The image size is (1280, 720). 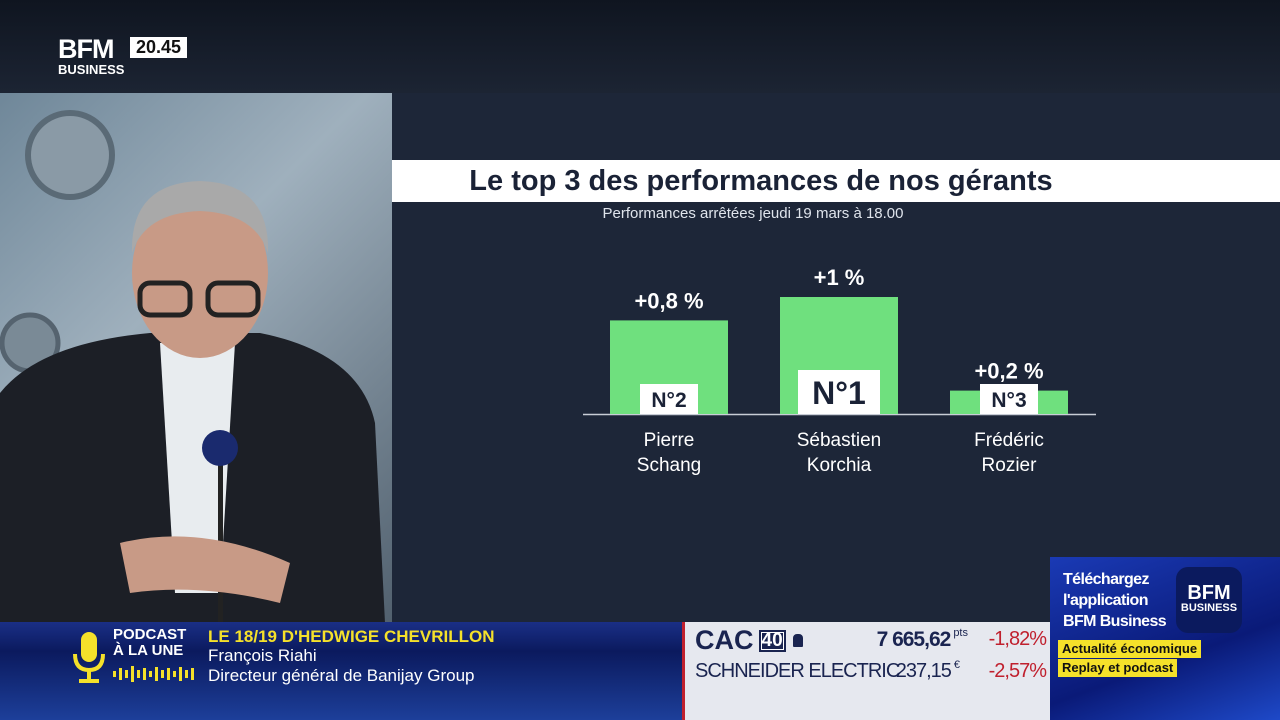 What do you see at coordinates (150, 634) in the screenshot?
I see `podcast-label-line1: PODCAST` at bounding box center [150, 634].